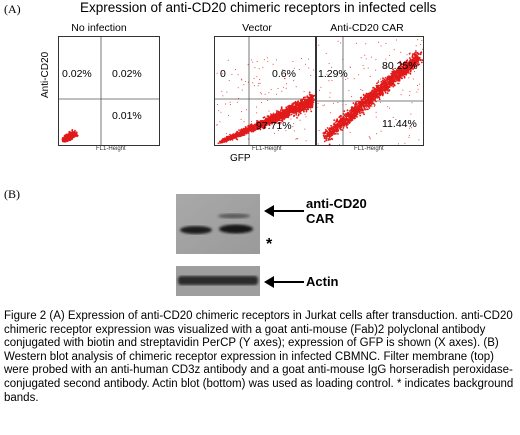 This screenshot has width=520, height=435. Describe the element at coordinates (99, 28) in the screenshot. I see `plot-title-no-infection: No infection` at that location.